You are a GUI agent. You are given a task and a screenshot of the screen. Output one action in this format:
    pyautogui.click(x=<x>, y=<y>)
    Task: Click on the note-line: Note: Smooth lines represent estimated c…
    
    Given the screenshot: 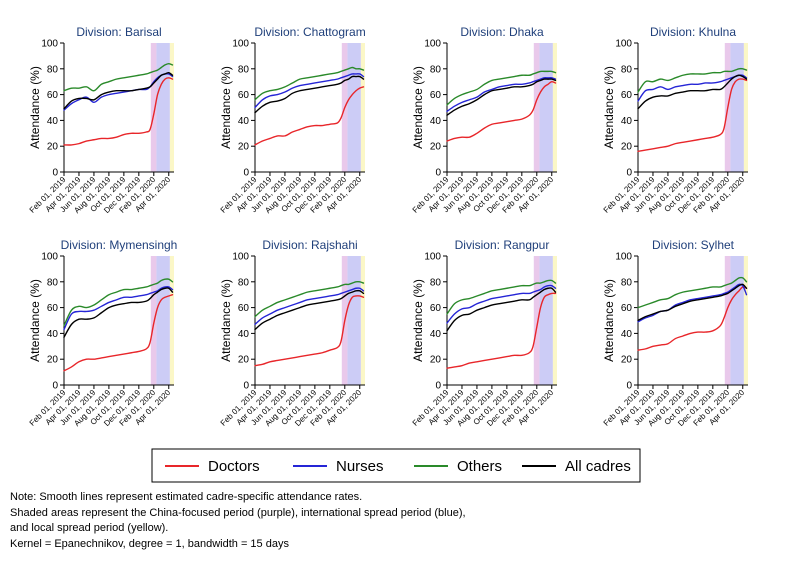 What is the action you would take?
    pyautogui.click(x=186, y=497)
    